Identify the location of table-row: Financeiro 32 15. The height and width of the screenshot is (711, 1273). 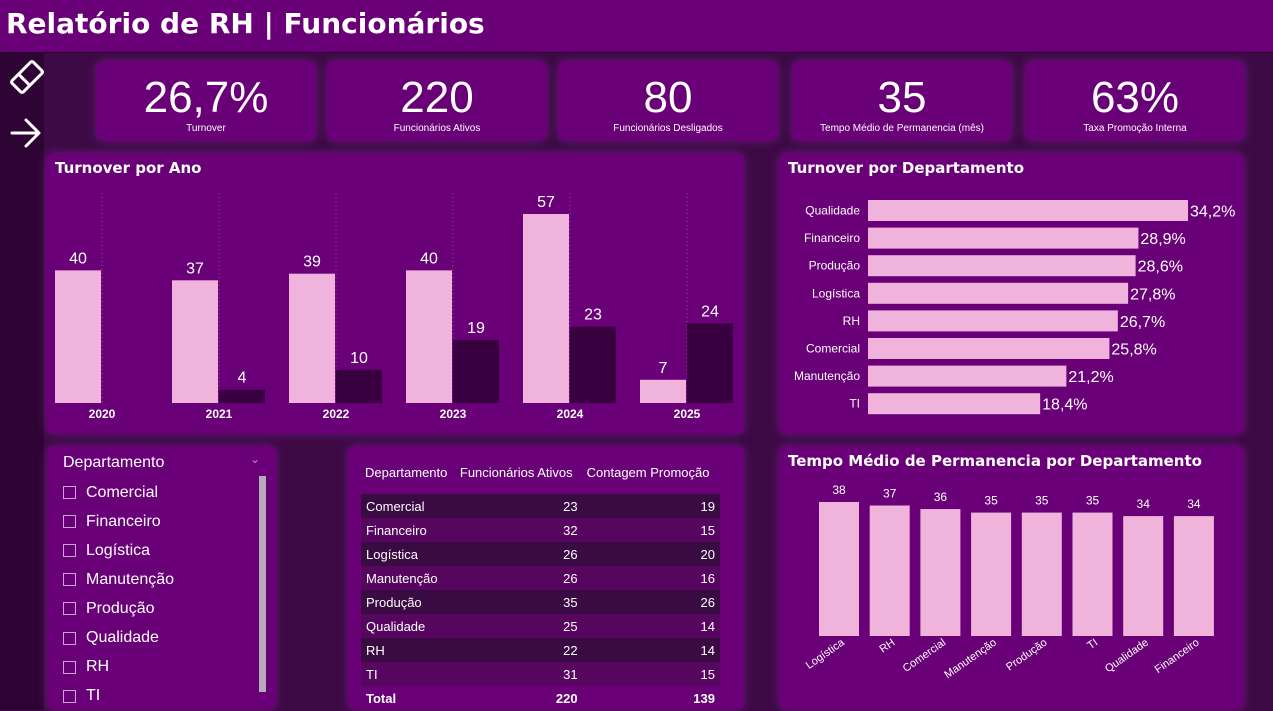
(540, 530).